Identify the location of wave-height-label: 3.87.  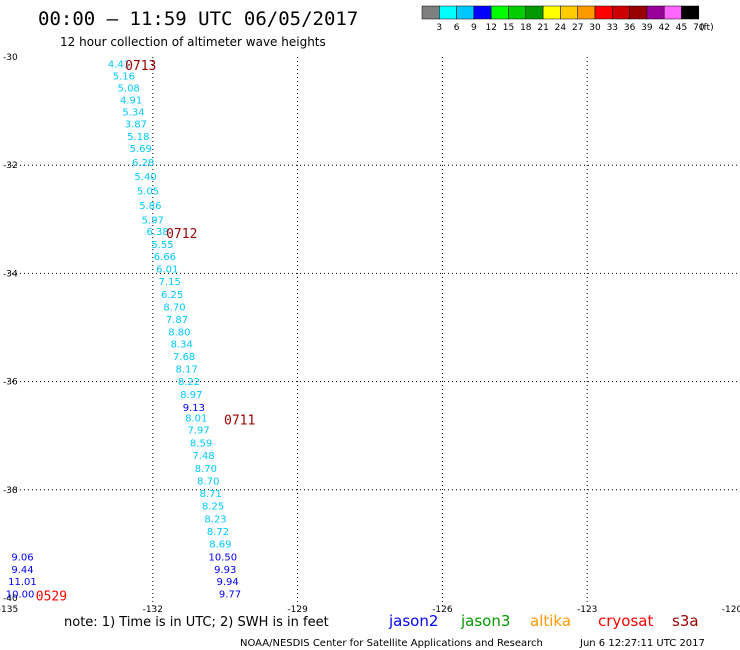
(136, 125).